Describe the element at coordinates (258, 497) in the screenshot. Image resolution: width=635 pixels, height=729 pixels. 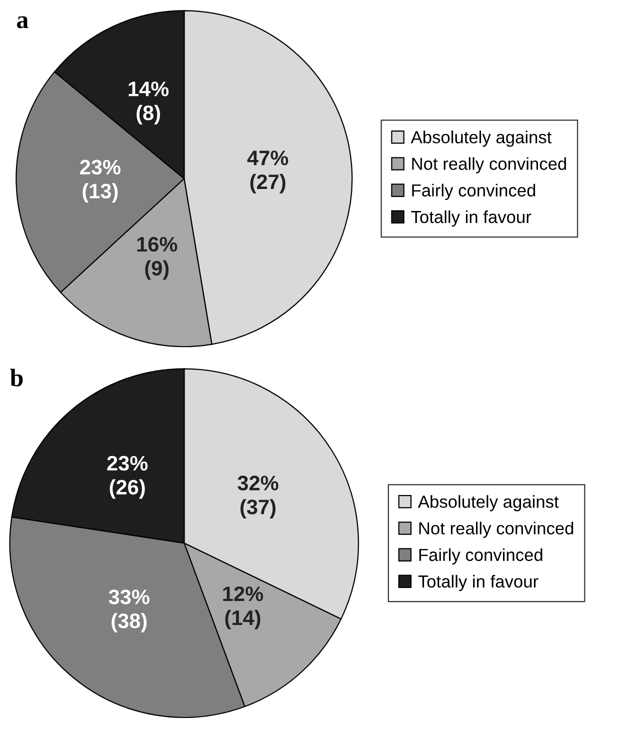
I see `data-label: 32% (37)` at that location.